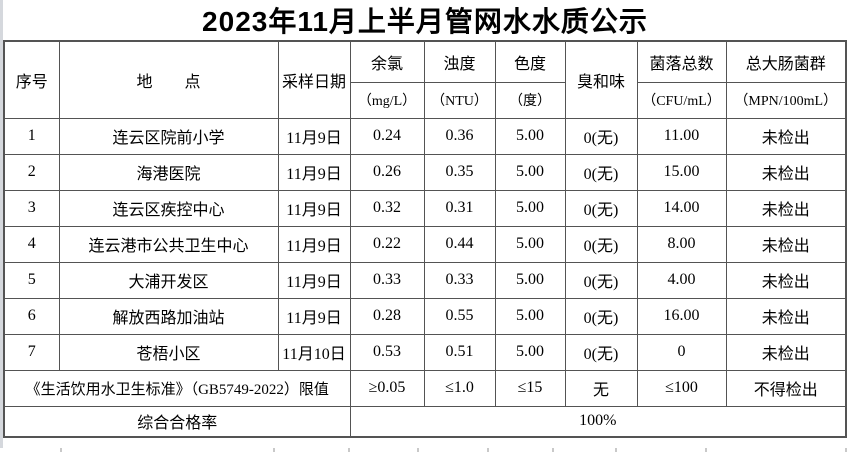  Describe the element at coordinates (168, 316) in the screenshot. I see `cell-location: 解放西路加油站` at that location.